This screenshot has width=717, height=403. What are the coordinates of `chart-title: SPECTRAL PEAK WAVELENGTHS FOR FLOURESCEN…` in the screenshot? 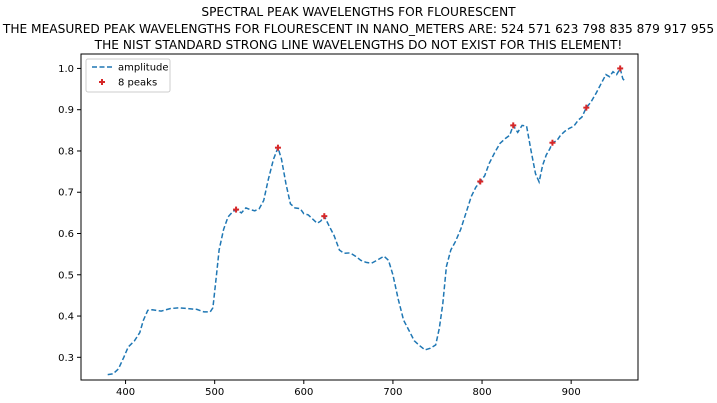 It's located at (358, 29).